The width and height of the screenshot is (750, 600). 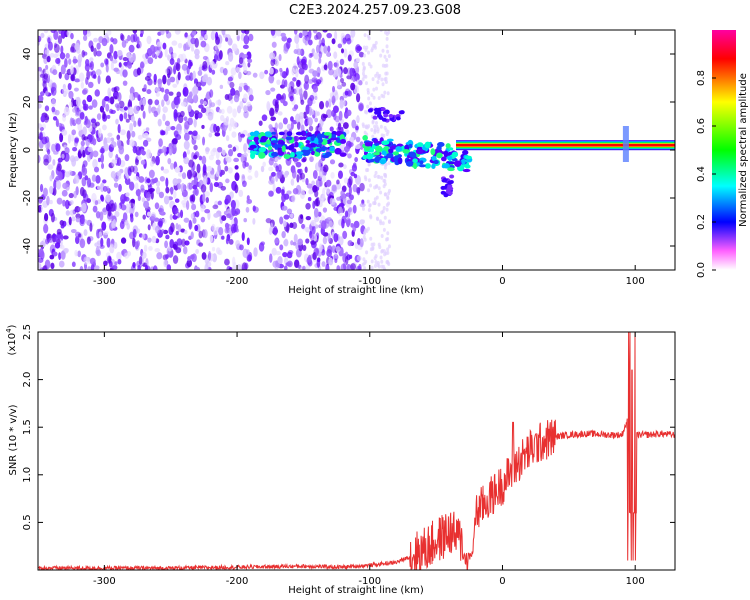 What do you see at coordinates (27, 522) in the screenshot?
I see `y-tick-label: 0.5` at bounding box center [27, 522].